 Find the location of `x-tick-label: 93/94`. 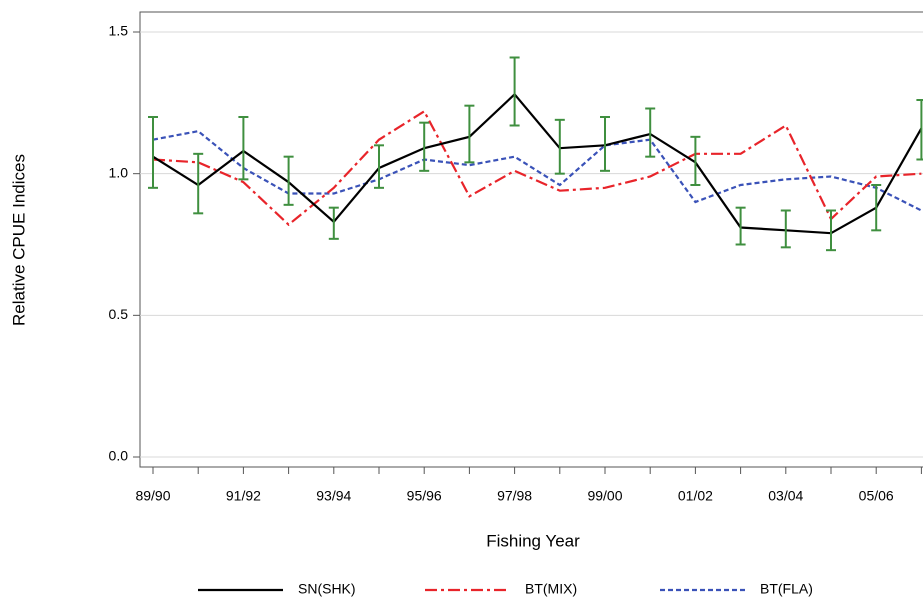

x-tick-label: 93/94 is located at coordinates (333, 496).